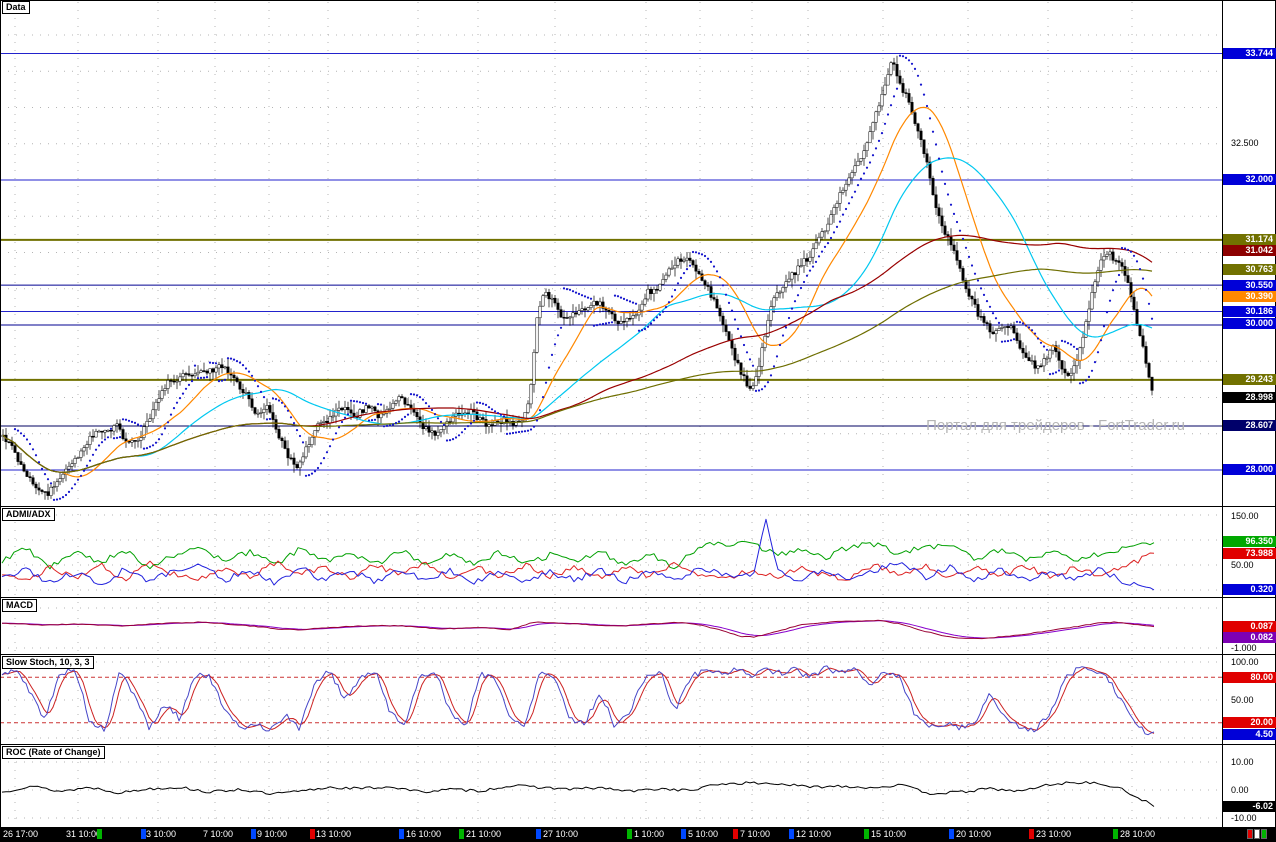 This screenshot has height=842, width=1276. I want to click on time-label: 9 10:00, so click(272, 834).